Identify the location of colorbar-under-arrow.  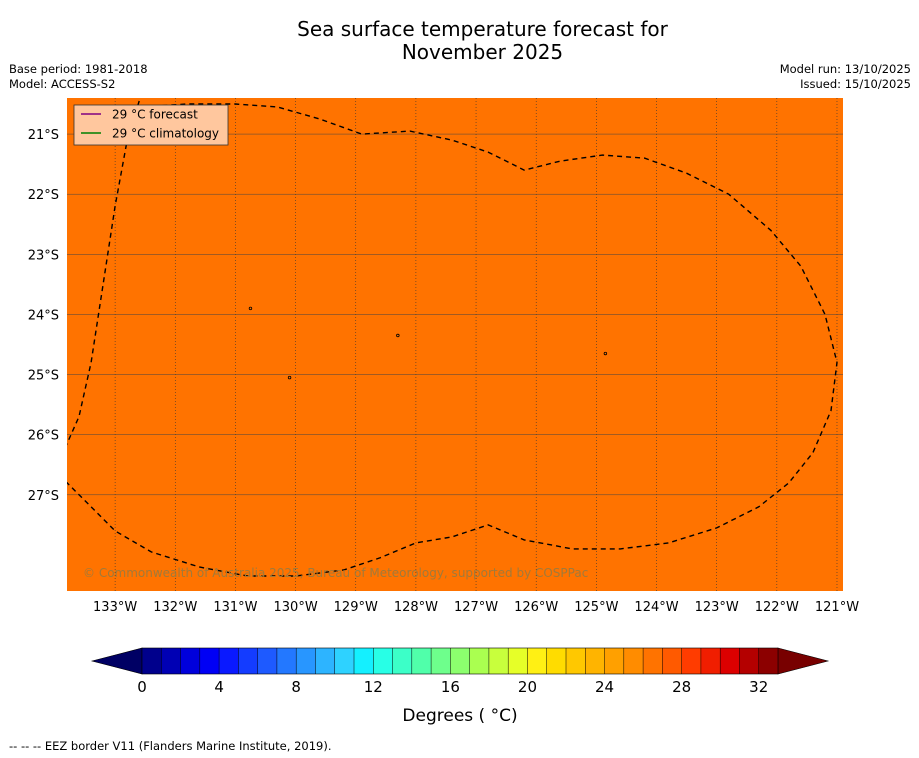
(116, 661).